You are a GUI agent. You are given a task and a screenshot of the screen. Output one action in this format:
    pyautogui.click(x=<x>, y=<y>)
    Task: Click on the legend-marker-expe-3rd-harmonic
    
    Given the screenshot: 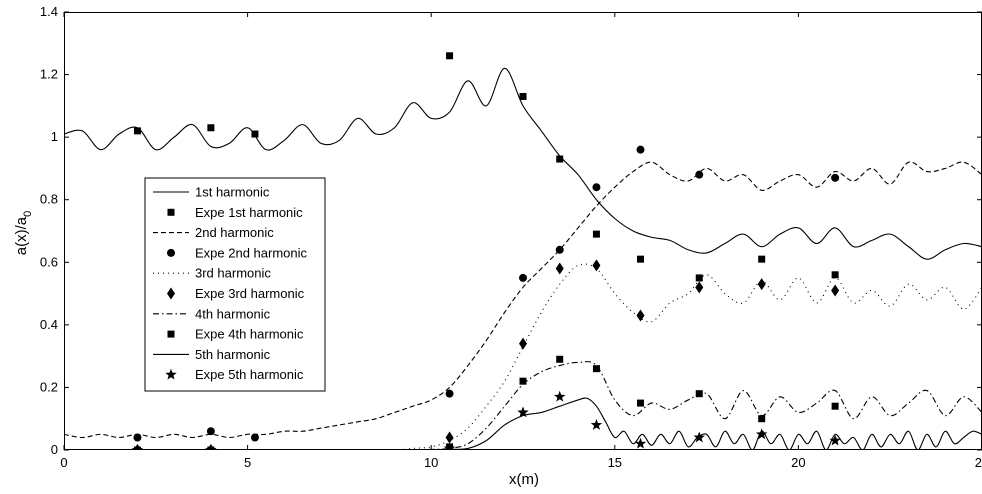 What is the action you would take?
    pyautogui.click(x=171, y=293)
    